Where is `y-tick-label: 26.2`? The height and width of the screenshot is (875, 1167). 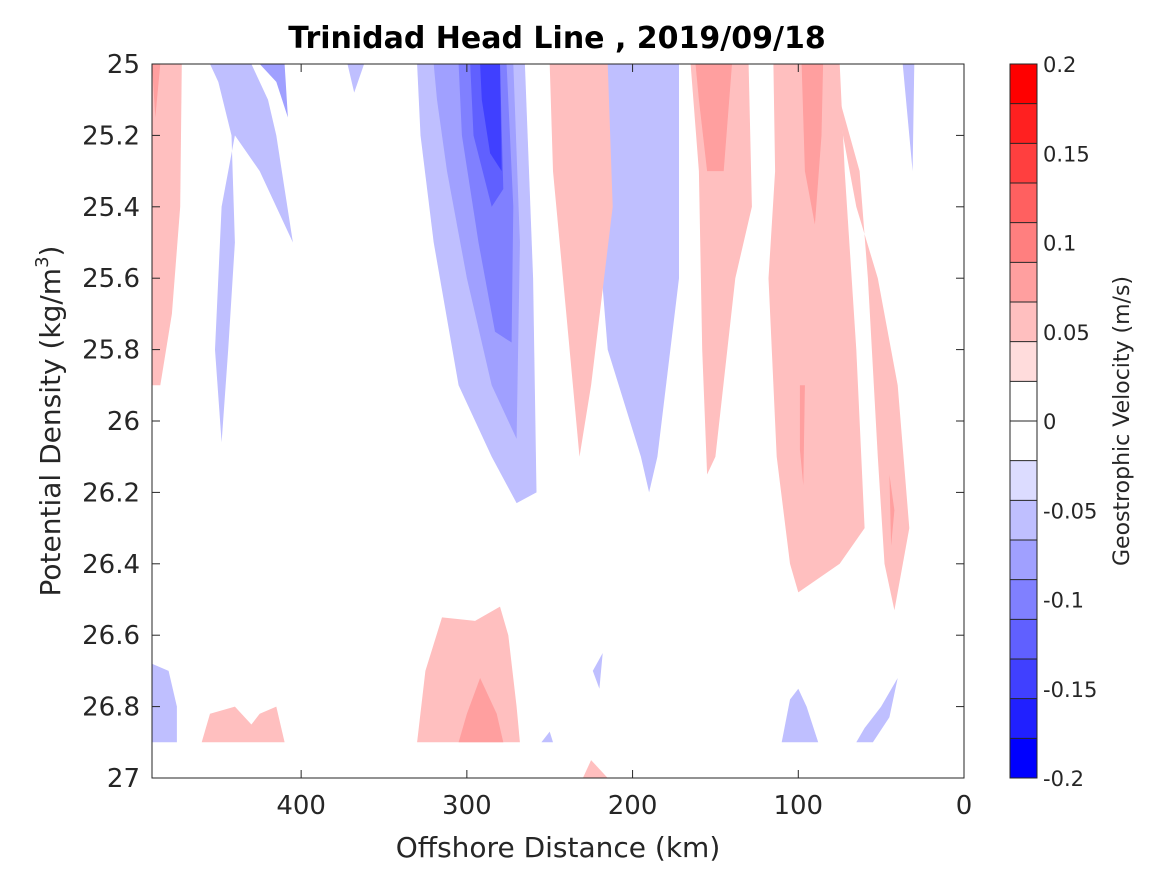 y-tick-label: 26.2 is located at coordinates (111, 493).